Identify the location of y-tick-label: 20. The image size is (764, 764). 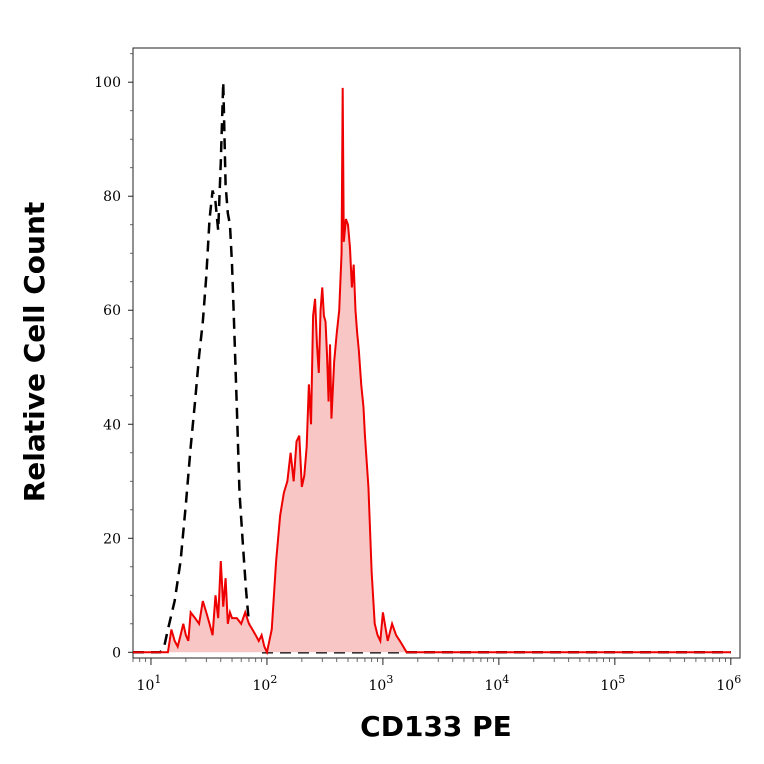
(112, 539).